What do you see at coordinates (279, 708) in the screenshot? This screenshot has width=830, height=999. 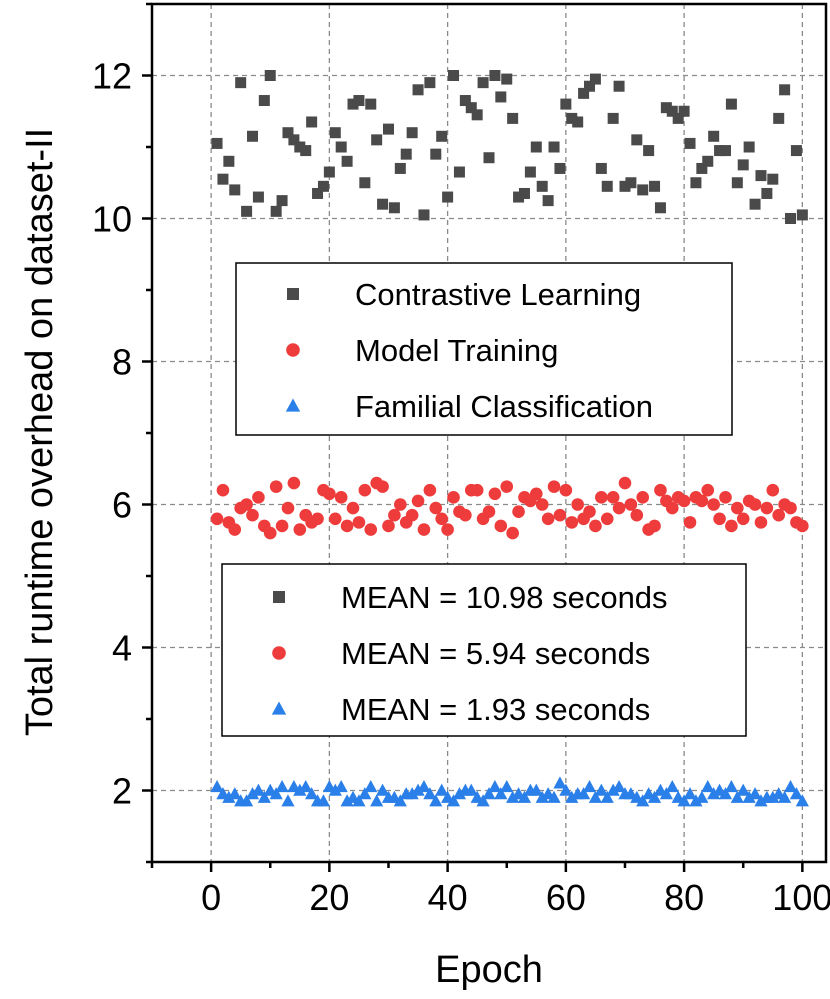 I see `legend-marker-triangle` at bounding box center [279, 708].